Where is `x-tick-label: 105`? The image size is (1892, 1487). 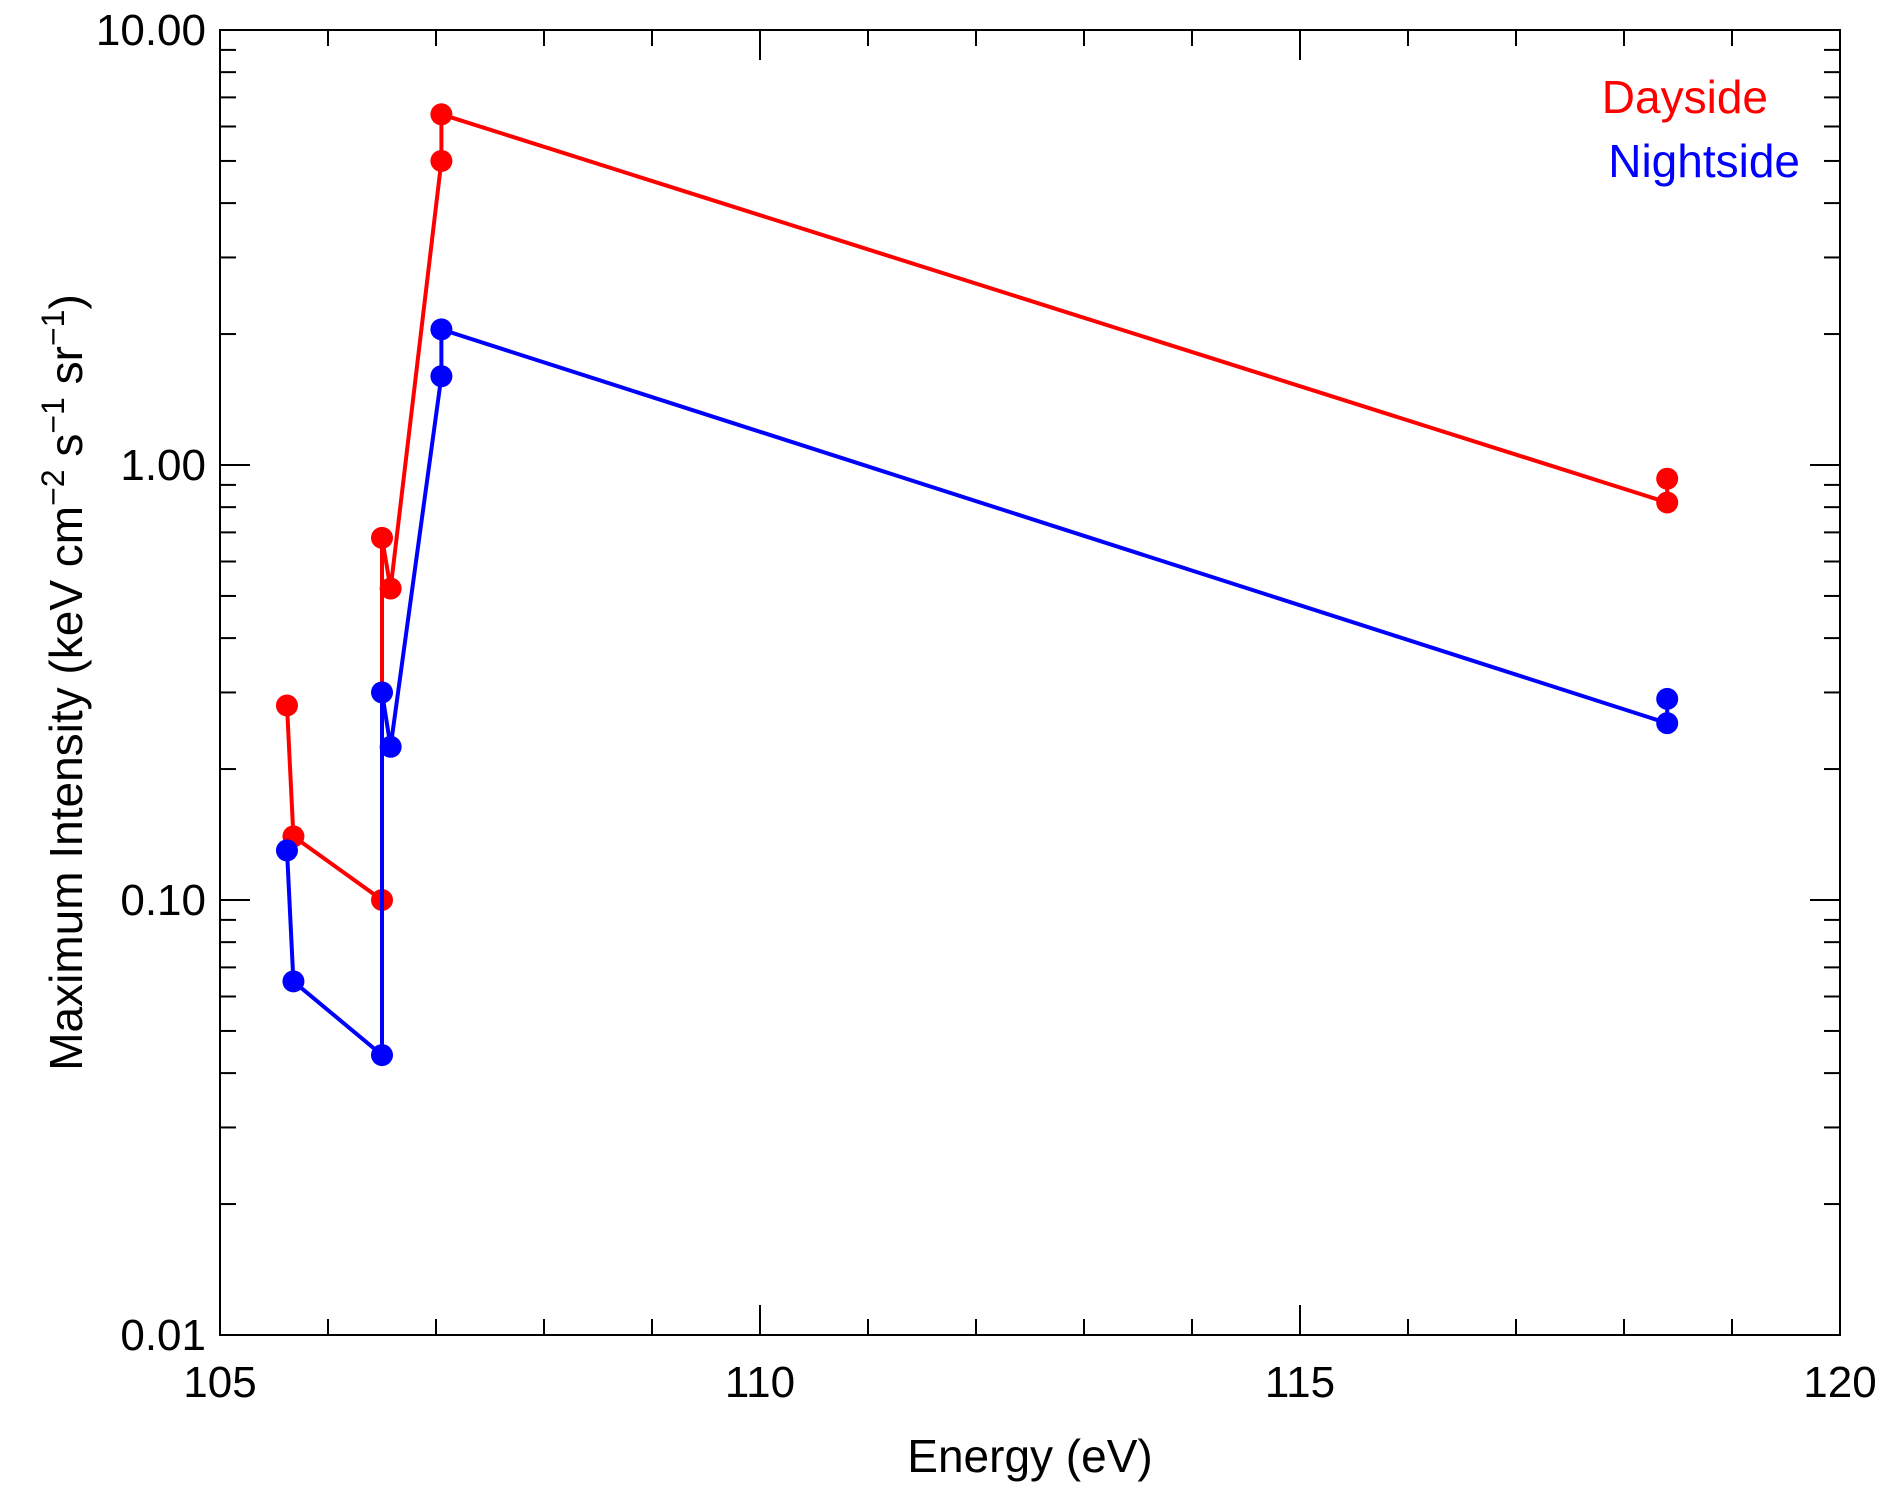 x-tick-label: 105 is located at coordinates (219, 1382).